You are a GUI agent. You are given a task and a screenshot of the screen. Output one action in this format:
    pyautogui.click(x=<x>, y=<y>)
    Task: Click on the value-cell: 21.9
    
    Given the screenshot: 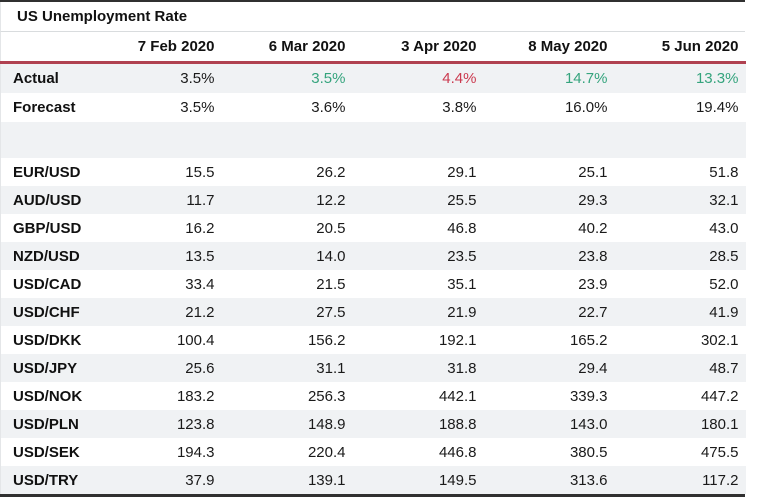 What is the action you would take?
    pyautogui.click(x=462, y=312)
    